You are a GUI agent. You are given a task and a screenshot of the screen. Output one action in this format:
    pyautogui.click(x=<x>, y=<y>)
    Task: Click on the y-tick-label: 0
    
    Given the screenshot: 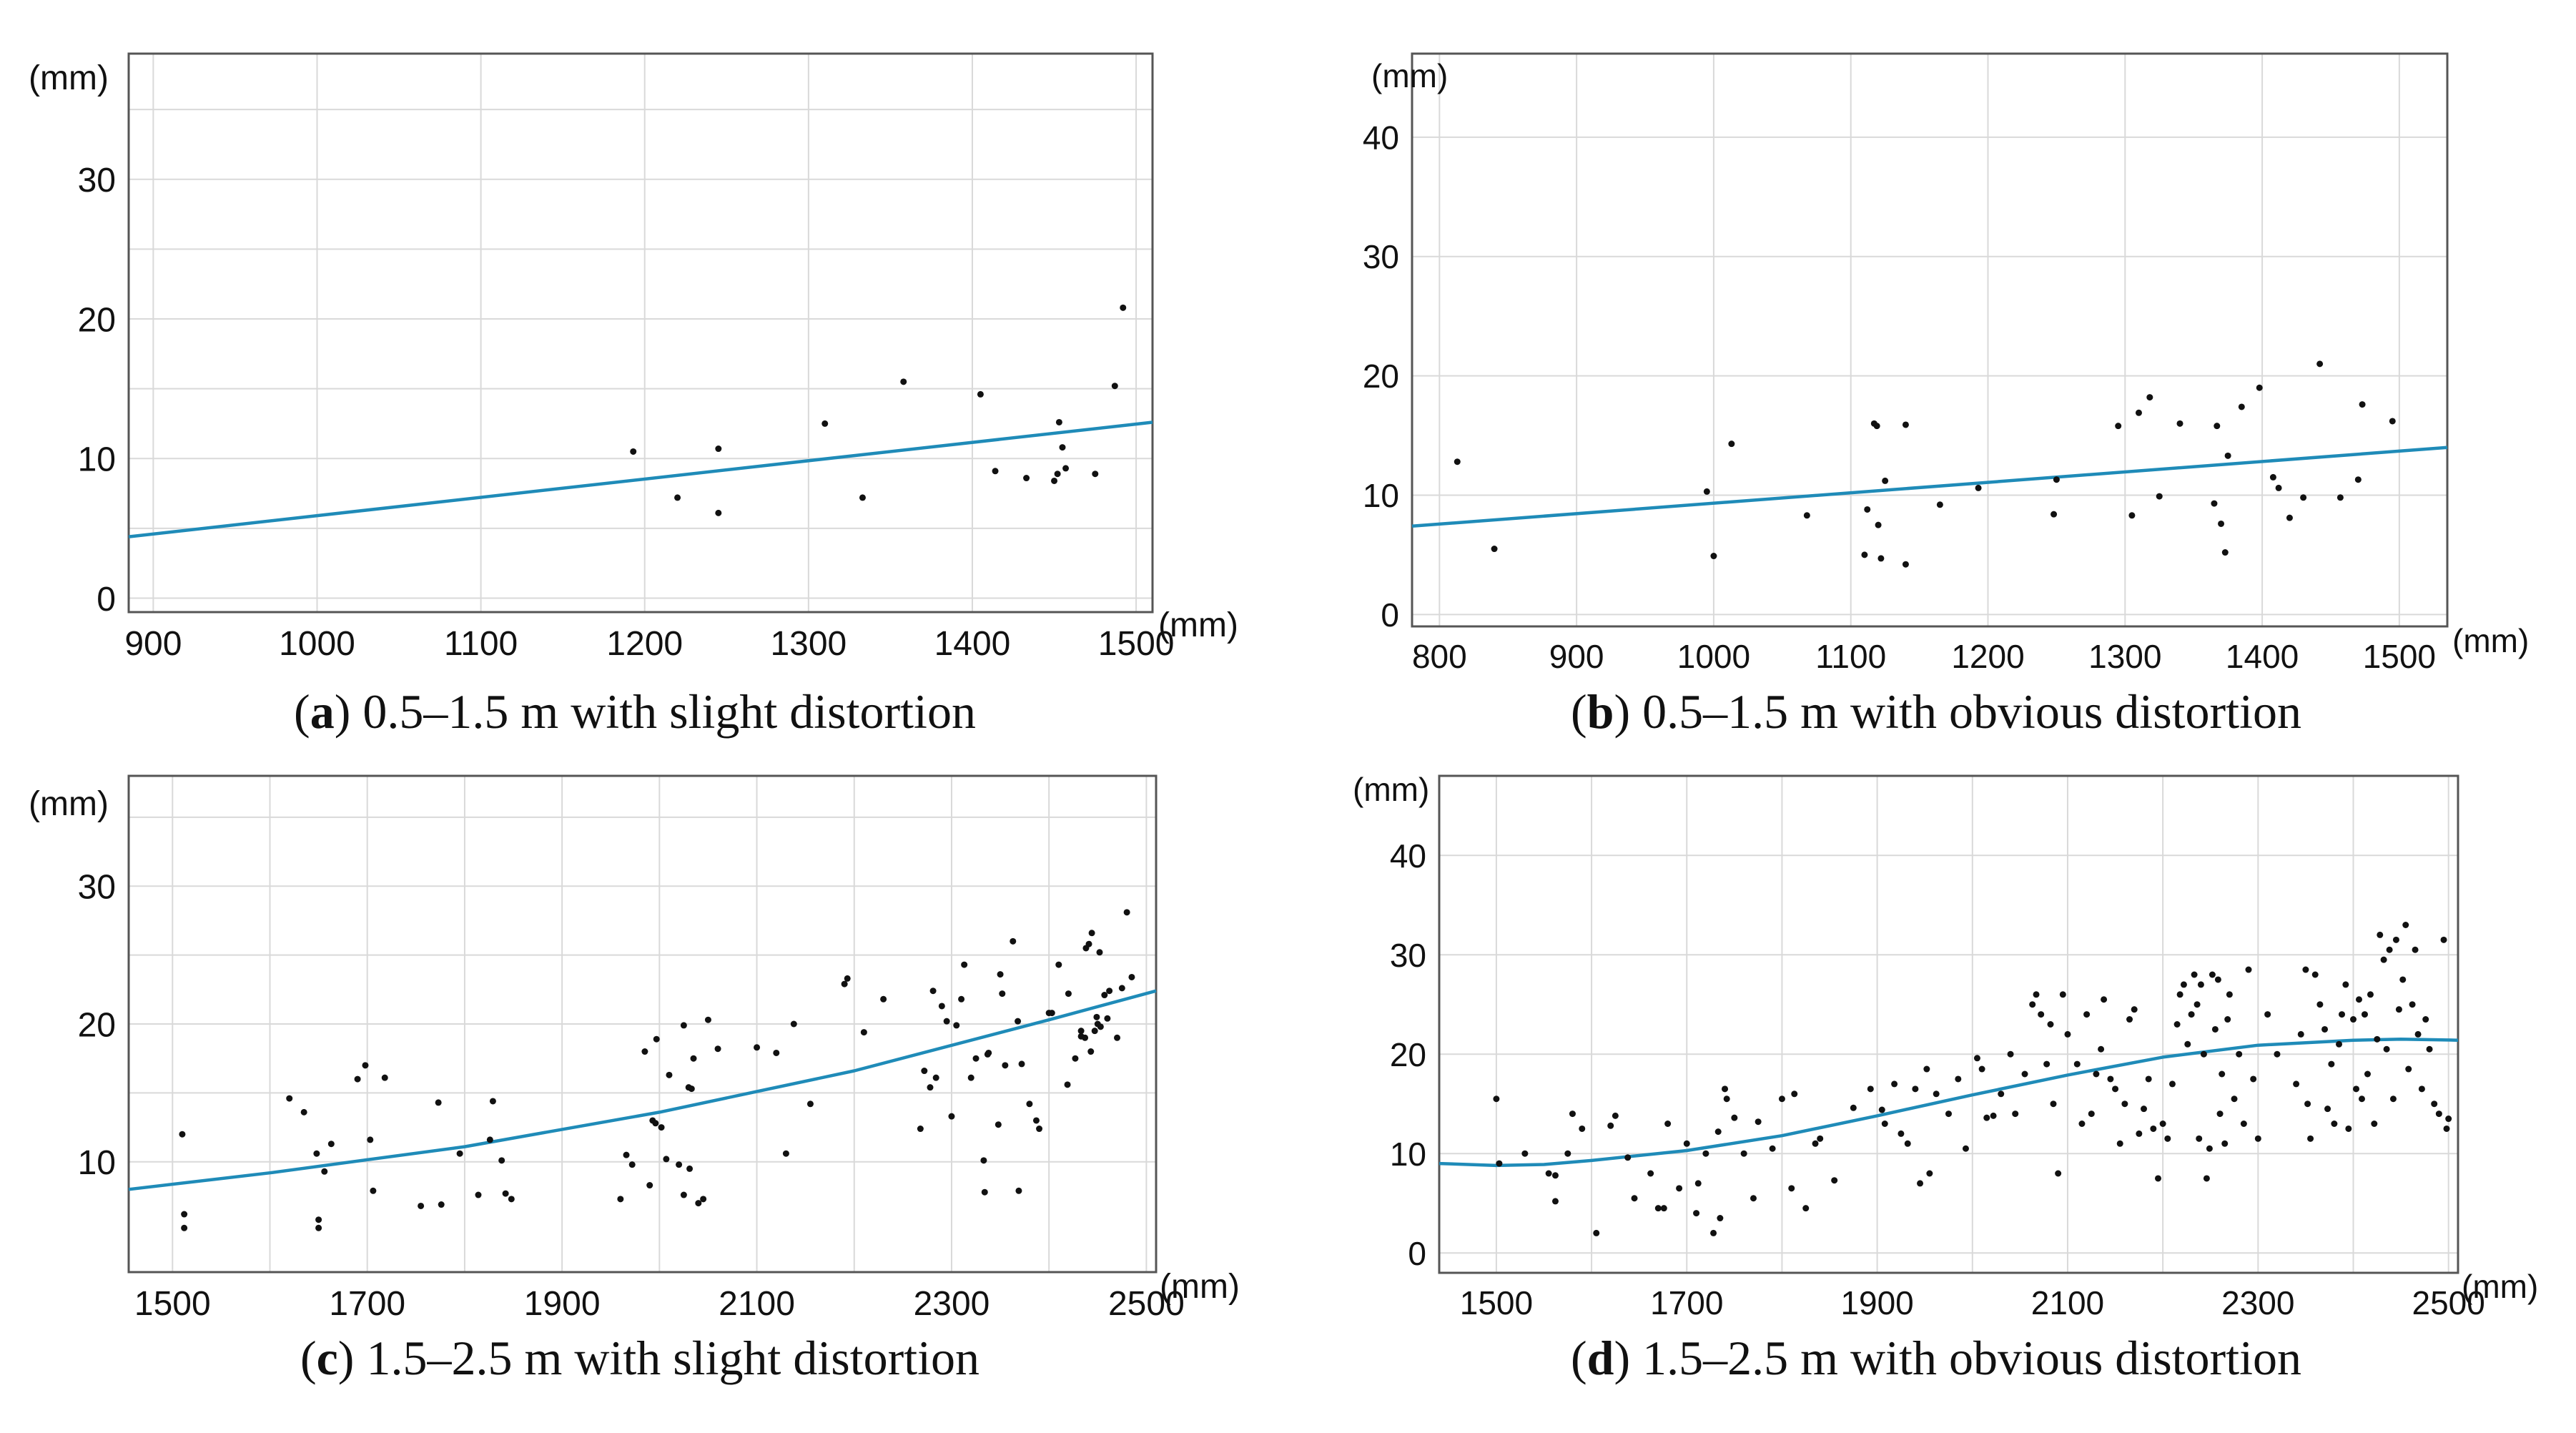 What is the action you would take?
    pyautogui.click(x=106, y=600)
    